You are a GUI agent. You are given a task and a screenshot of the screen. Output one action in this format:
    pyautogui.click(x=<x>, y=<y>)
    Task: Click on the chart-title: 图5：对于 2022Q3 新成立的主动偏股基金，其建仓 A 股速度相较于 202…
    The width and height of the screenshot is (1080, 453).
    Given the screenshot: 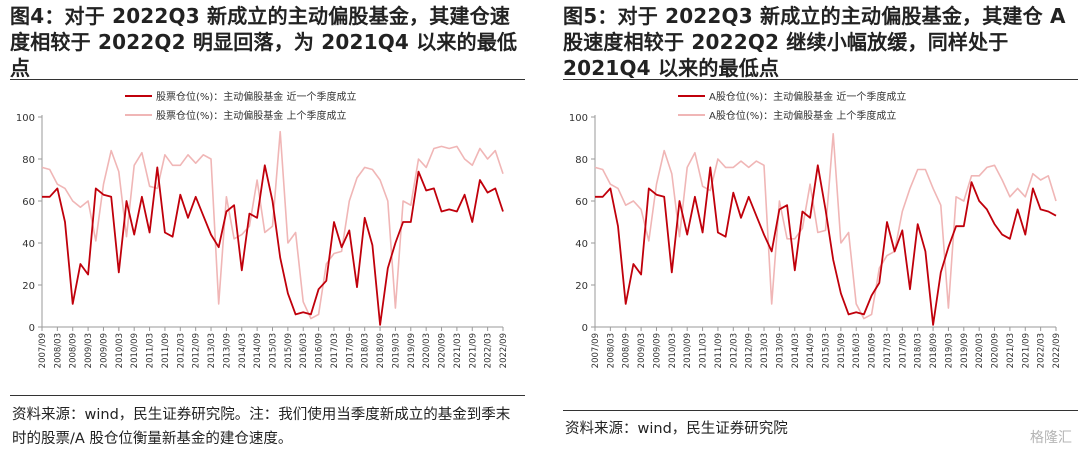 What is the action you would take?
    pyautogui.click(x=814, y=42)
    